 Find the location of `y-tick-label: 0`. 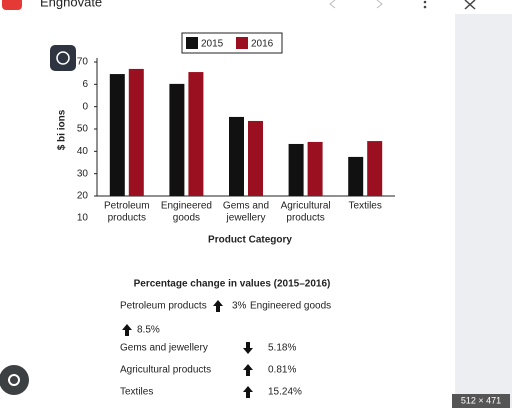

y-tick-label: 0 is located at coordinates (85, 106).